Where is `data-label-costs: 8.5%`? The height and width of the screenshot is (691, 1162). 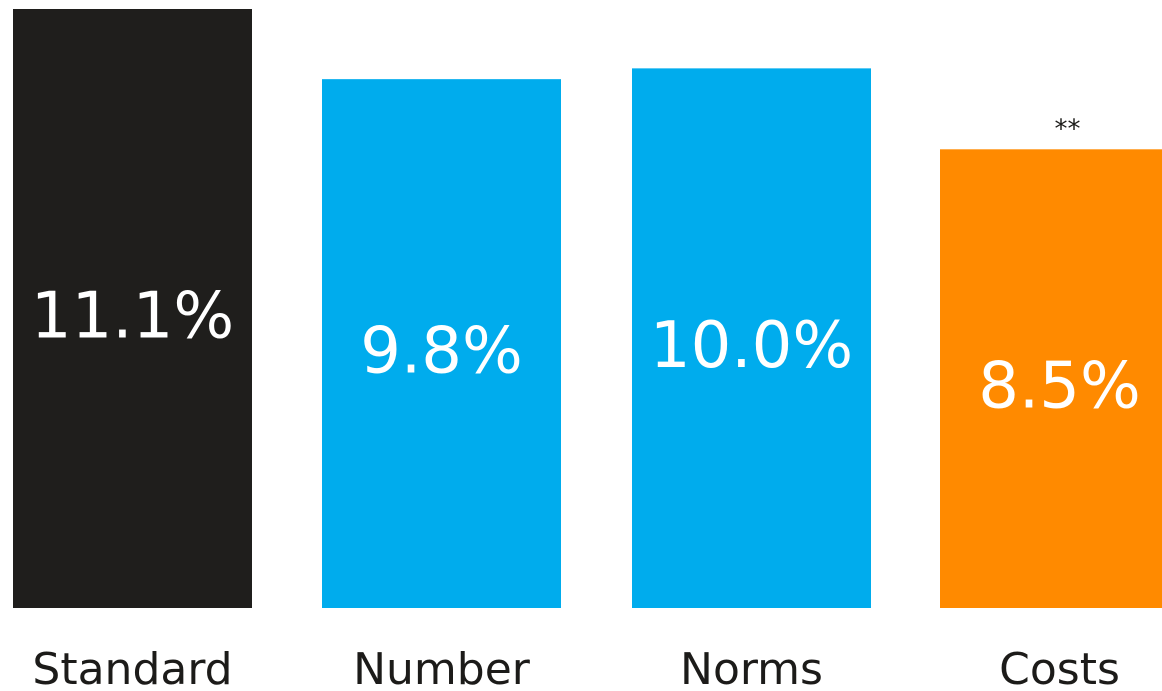
data-label-costs: 8.5% is located at coordinates (1059, 387).